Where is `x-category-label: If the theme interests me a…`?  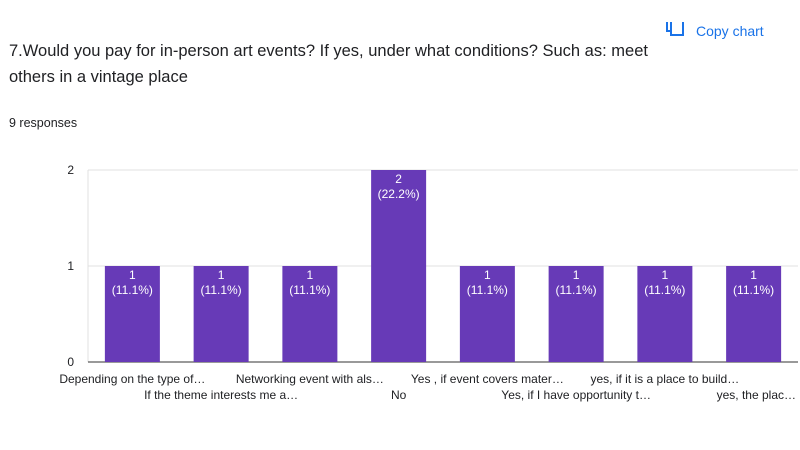
x-category-label: If the theme interests me a… is located at coordinates (221, 395).